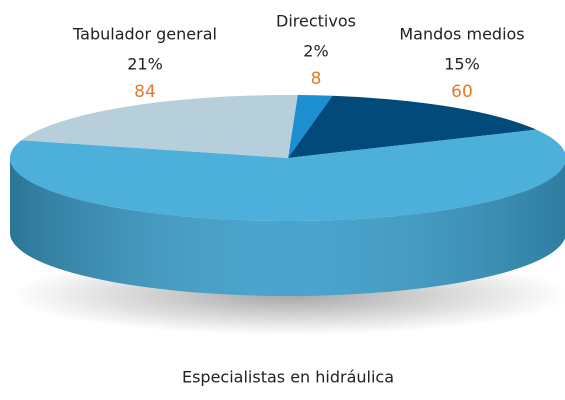 The image size is (565, 400). What do you see at coordinates (462, 92) in the screenshot?
I see `slice-count: 60` at bounding box center [462, 92].